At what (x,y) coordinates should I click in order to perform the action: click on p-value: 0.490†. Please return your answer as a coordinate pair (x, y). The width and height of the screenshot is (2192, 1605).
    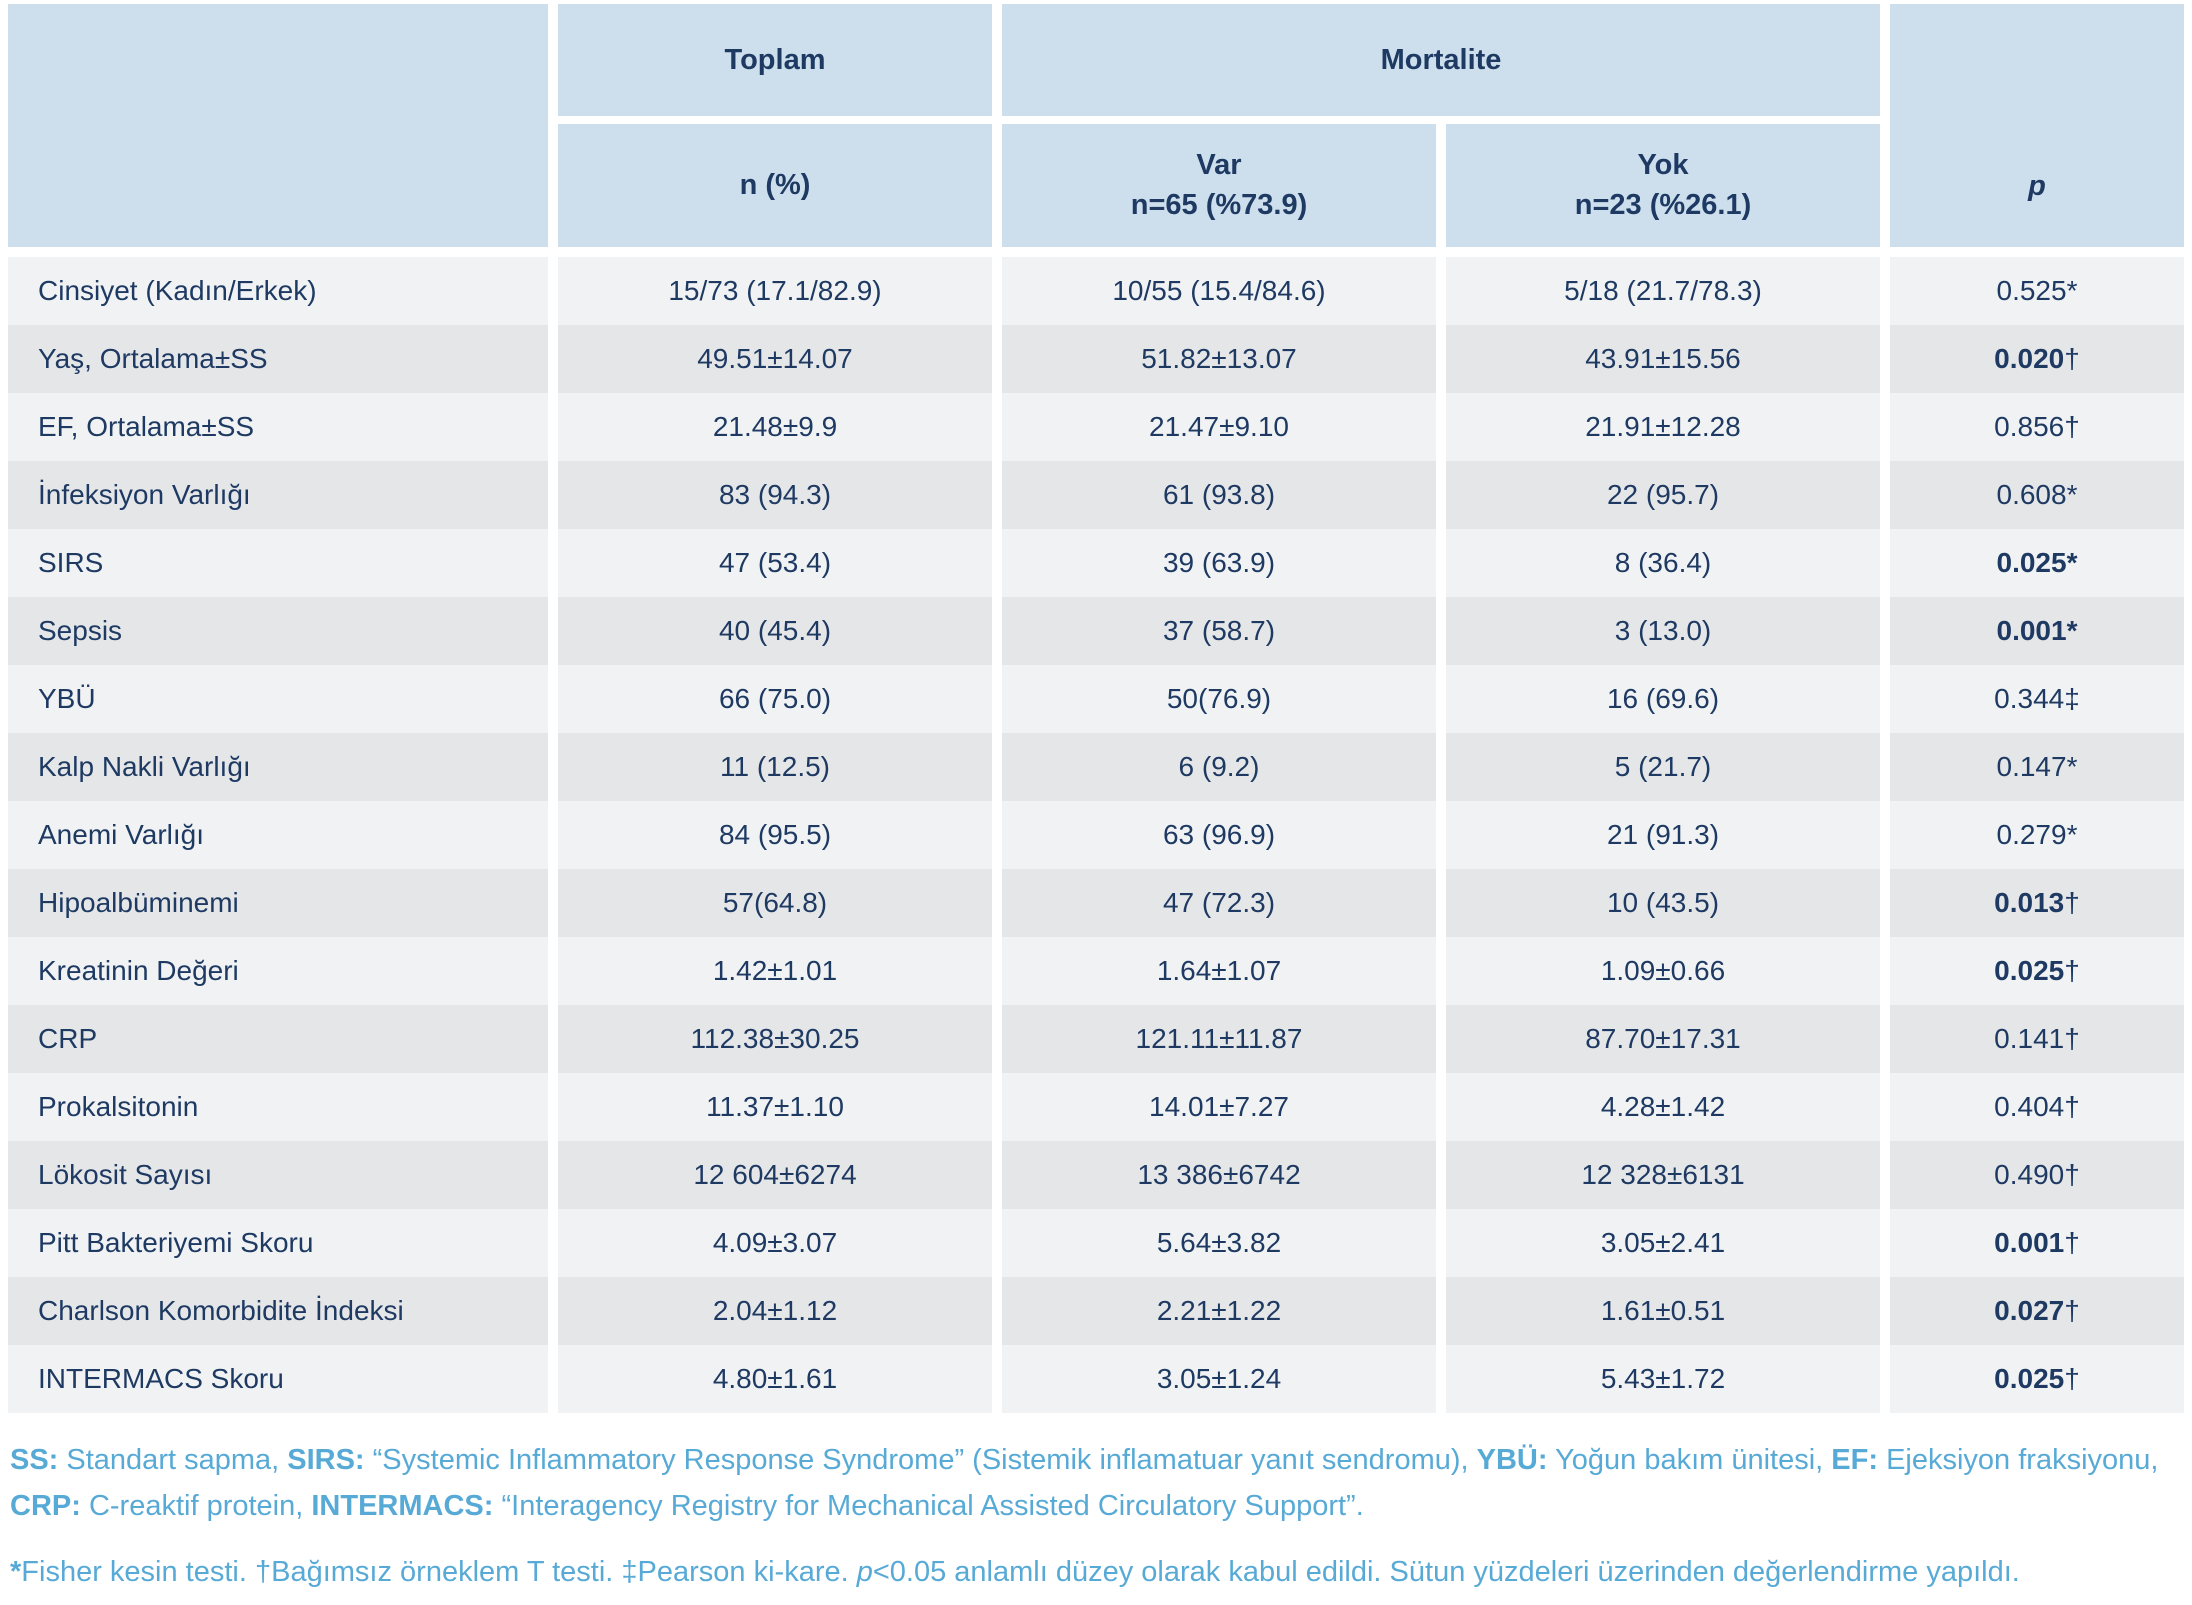
    Looking at the image, I should click on (2032, 1175).